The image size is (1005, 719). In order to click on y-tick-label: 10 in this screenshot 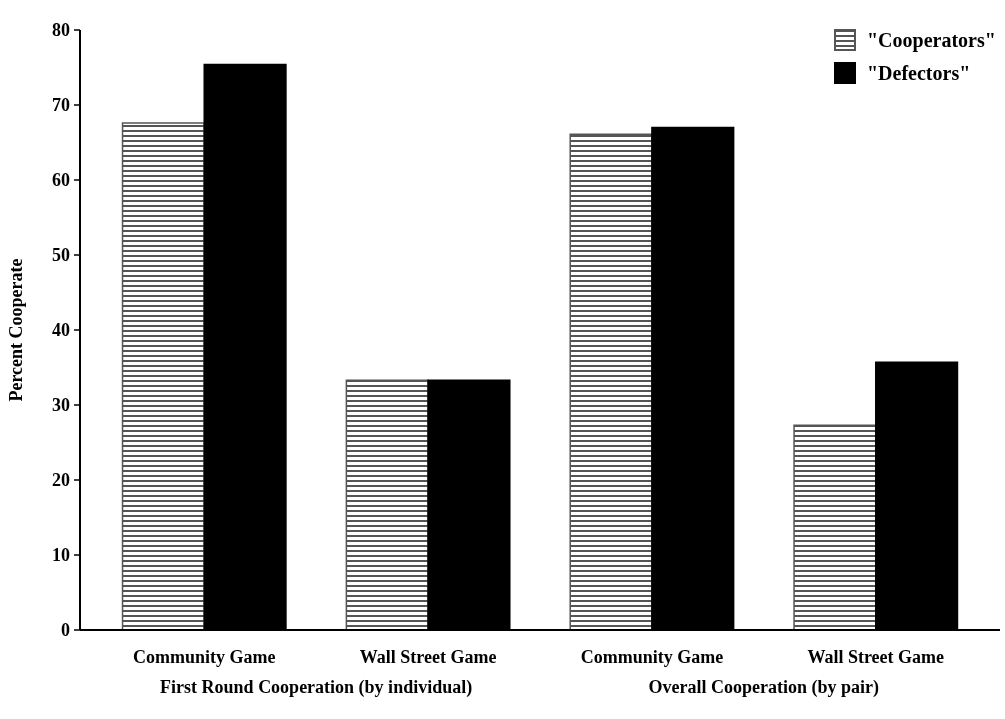, I will do `click(61, 555)`.